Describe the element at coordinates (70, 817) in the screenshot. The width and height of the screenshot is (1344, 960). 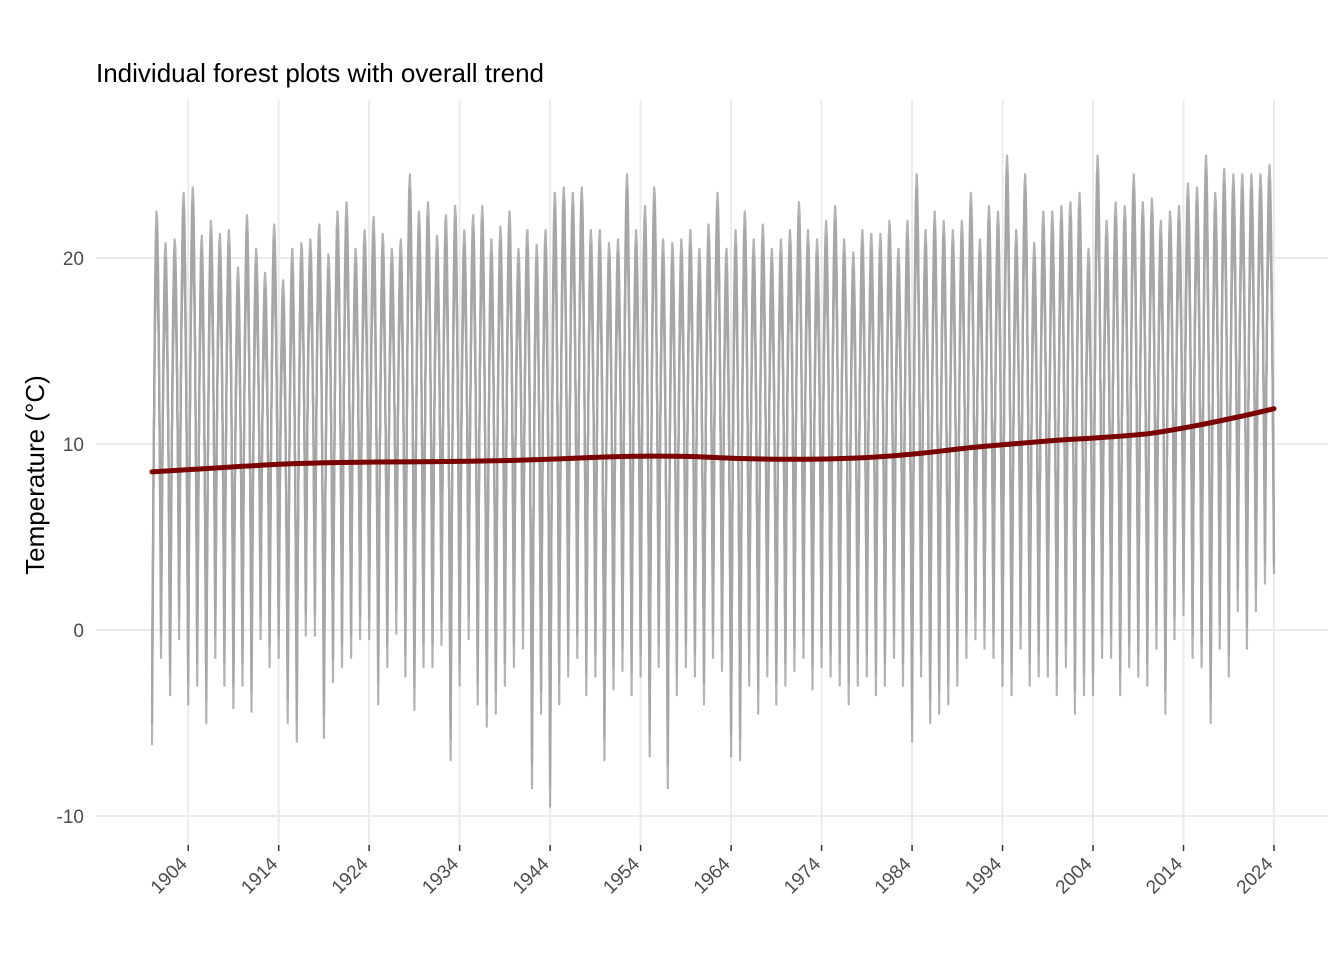
I see `y-tick-label: -10` at that location.